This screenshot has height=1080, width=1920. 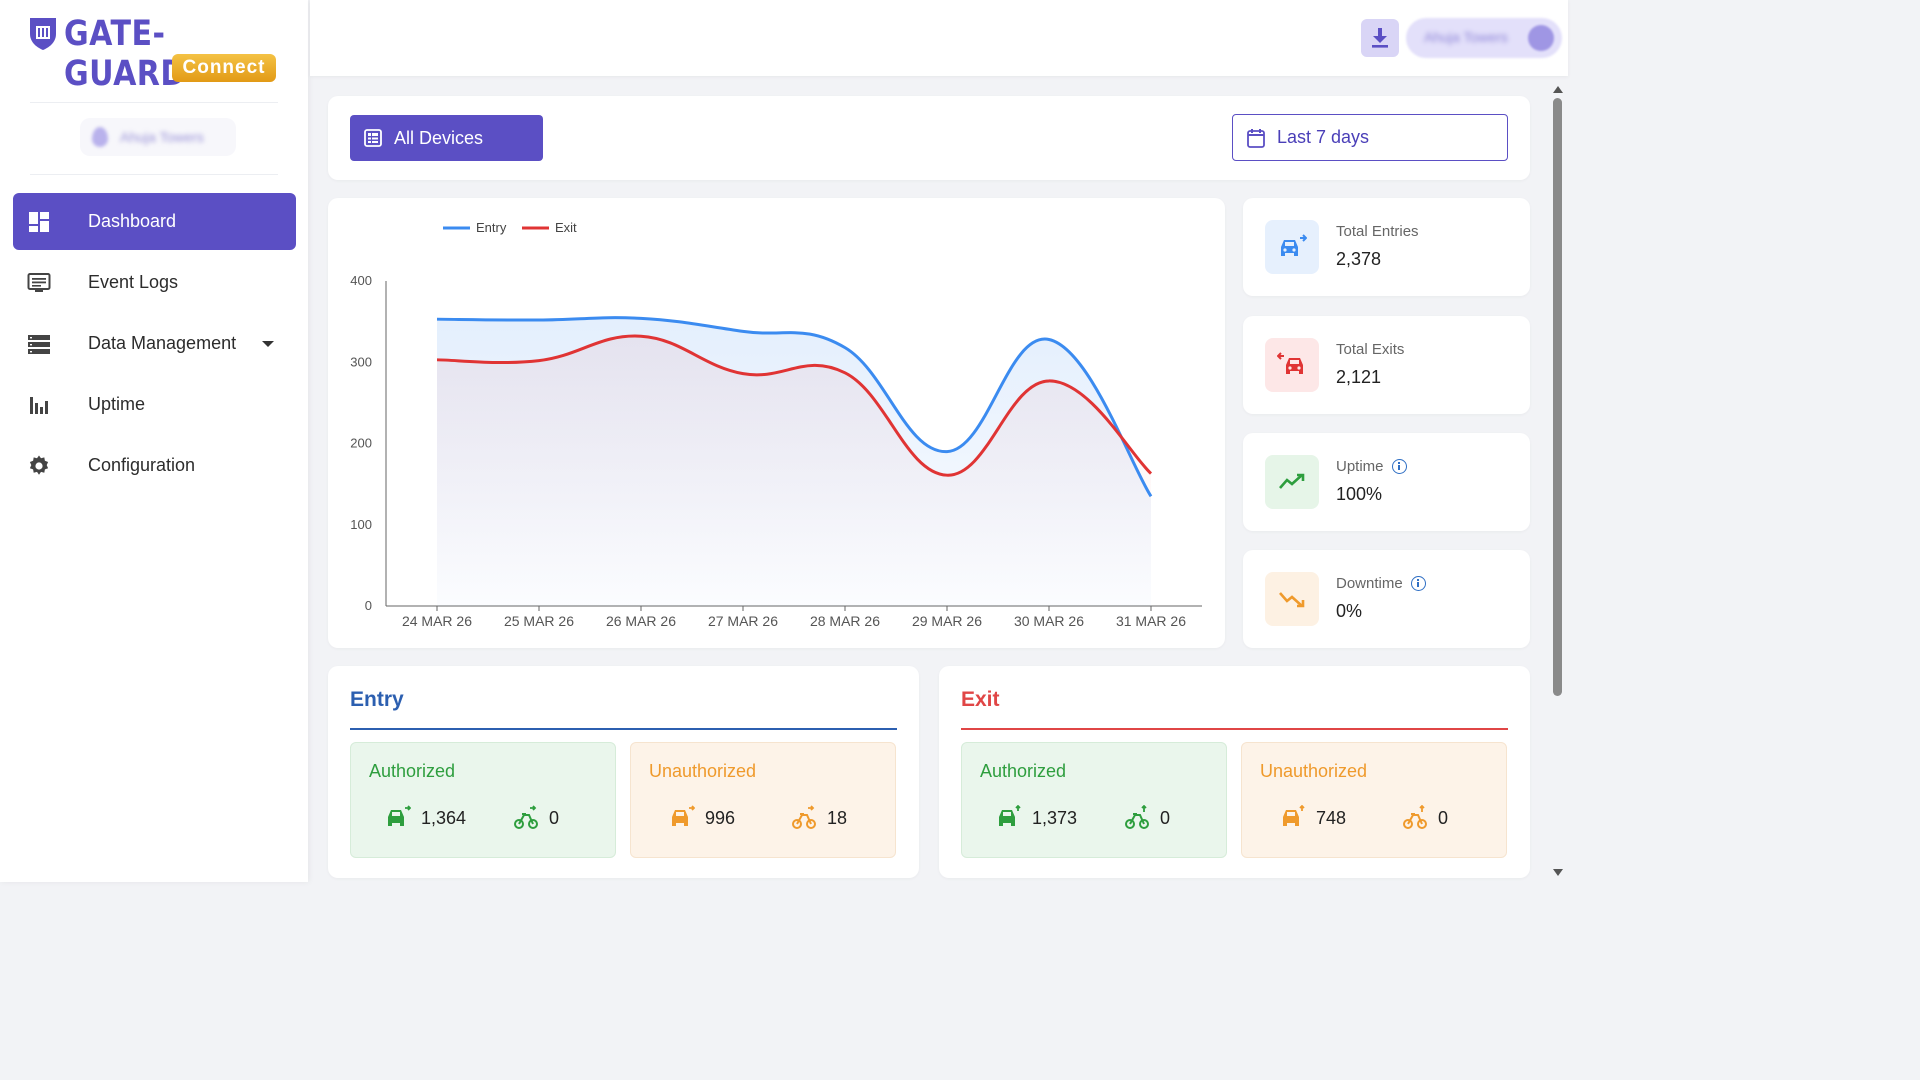 What do you see at coordinates (100, 137) in the screenshot?
I see `location-pin-icon` at bounding box center [100, 137].